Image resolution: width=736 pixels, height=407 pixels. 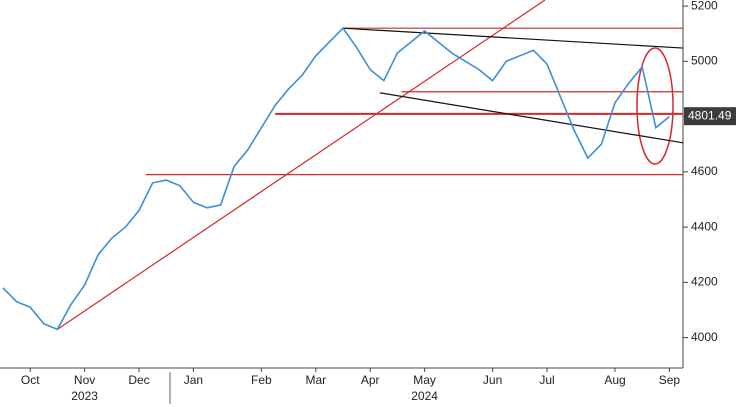 What do you see at coordinates (138, 380) in the screenshot?
I see `x-tick-label: Dec` at bounding box center [138, 380].